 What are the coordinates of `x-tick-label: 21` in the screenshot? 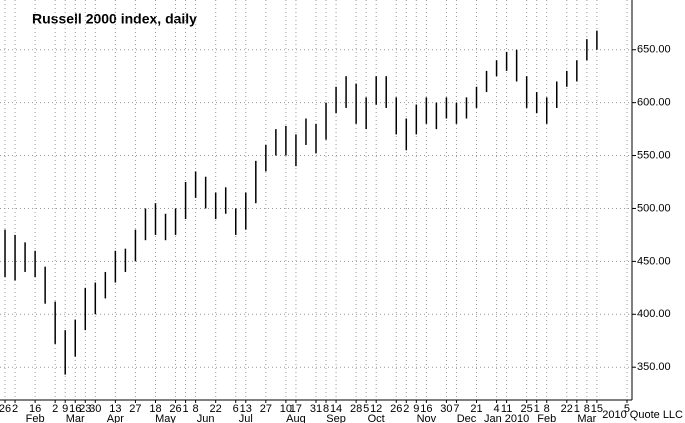 It's located at (476, 409).